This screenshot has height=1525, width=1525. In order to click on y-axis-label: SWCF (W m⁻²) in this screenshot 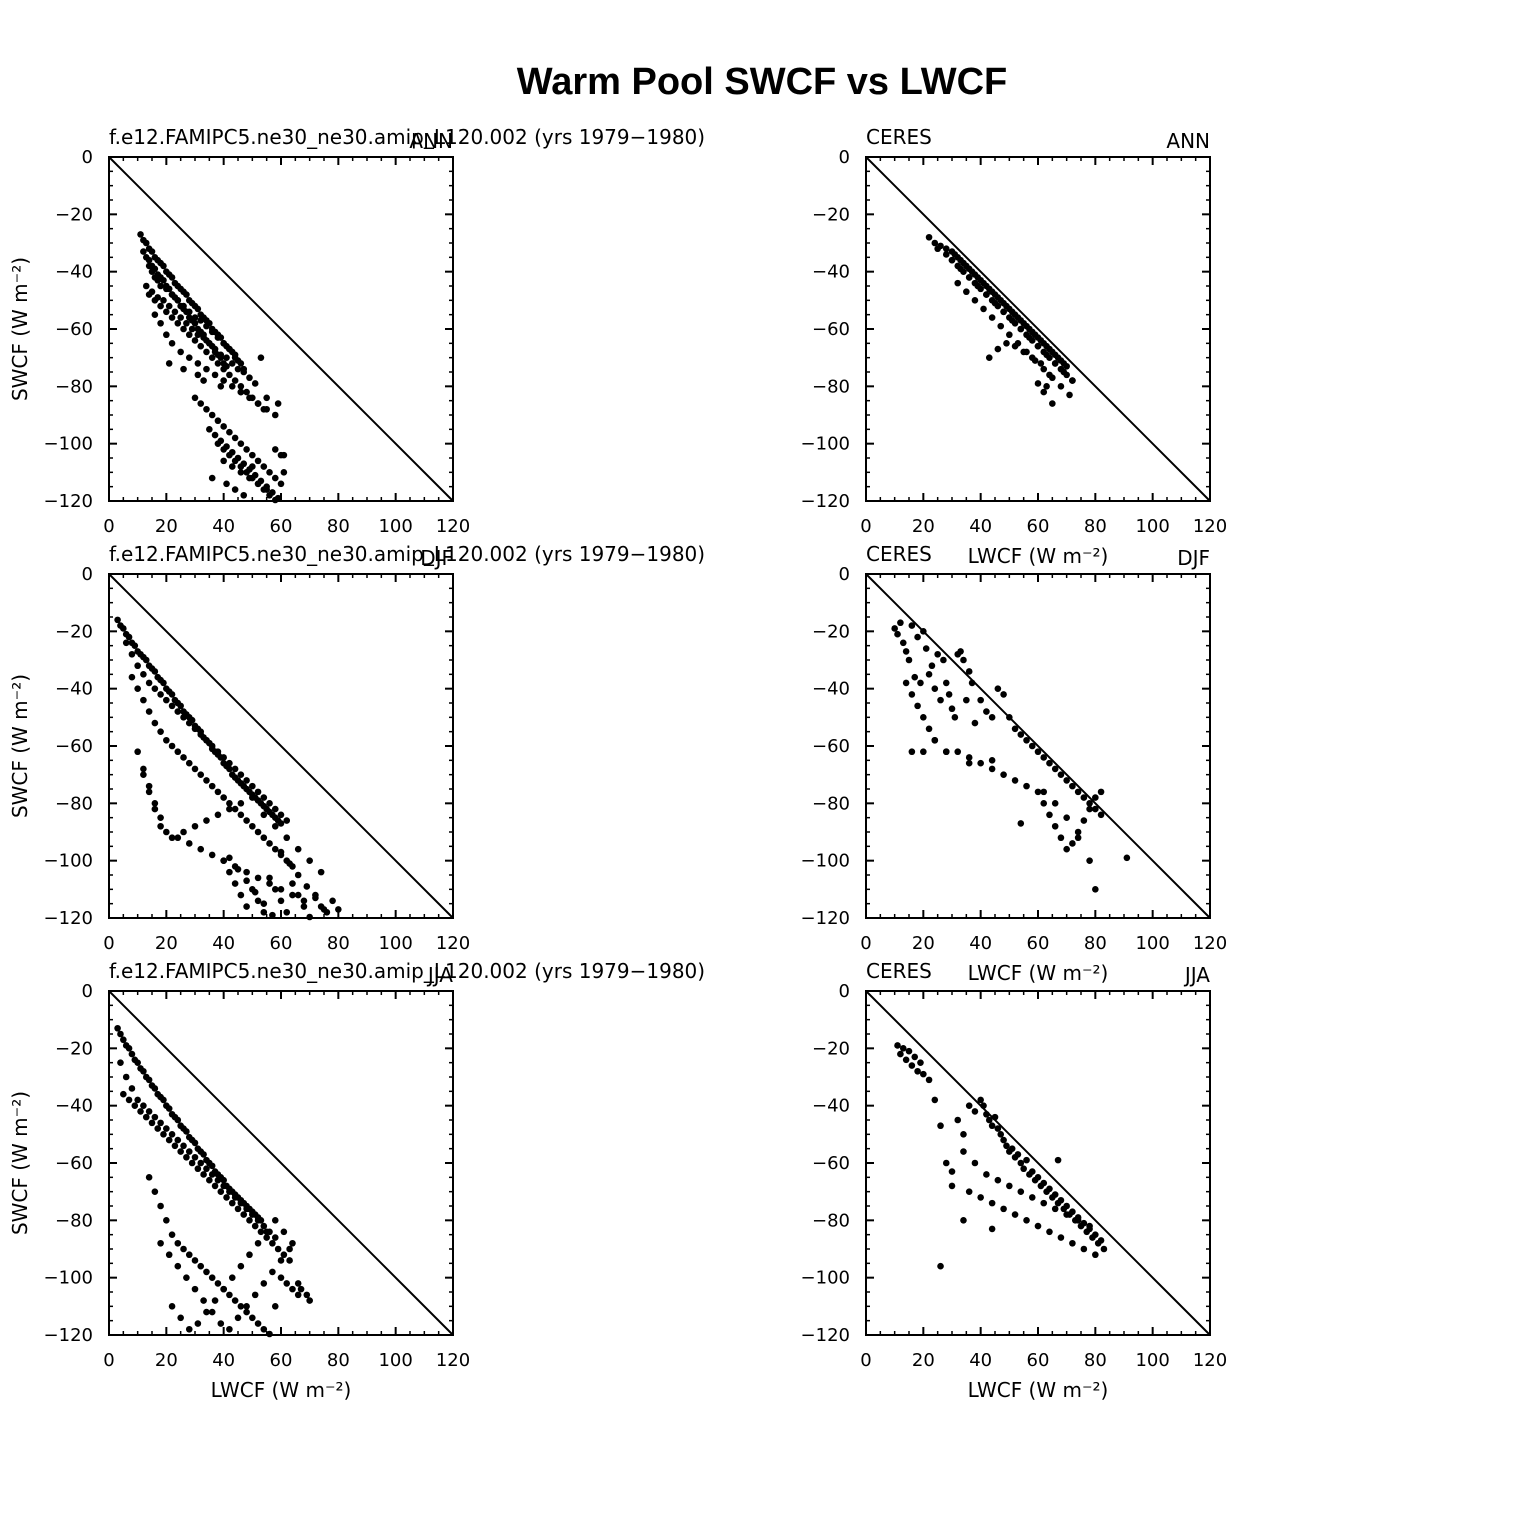, I will do `click(20, 746)`.